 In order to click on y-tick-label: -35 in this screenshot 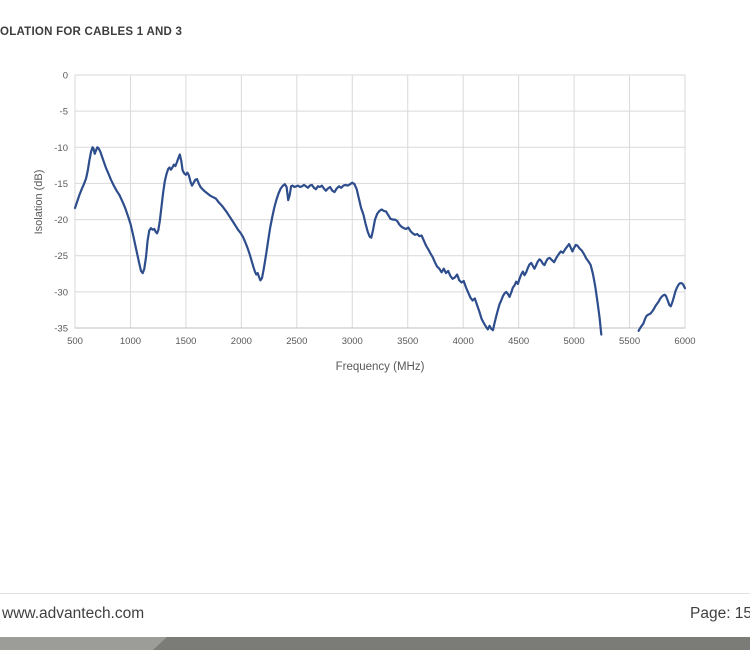, I will do `click(61, 329)`.